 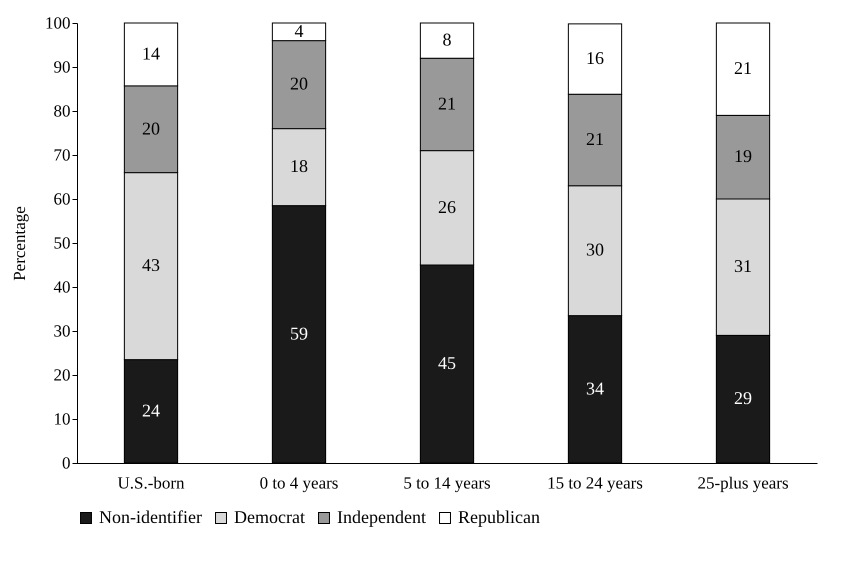 I want to click on legend-label: Non-identifier, so click(x=150, y=517).